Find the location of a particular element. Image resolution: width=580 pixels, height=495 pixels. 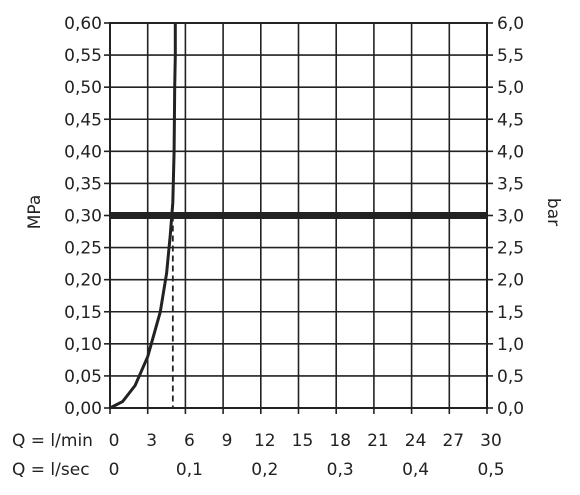

left-tick-label: 0,05 is located at coordinates (83, 377).